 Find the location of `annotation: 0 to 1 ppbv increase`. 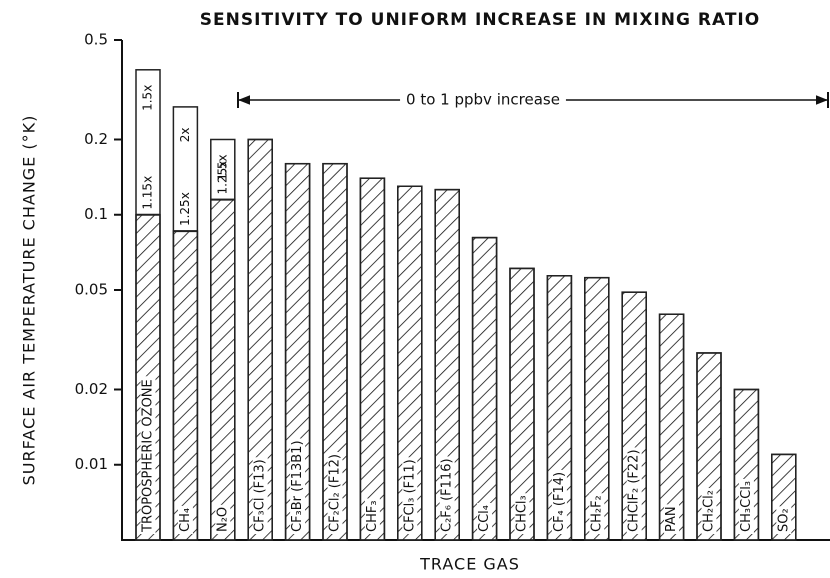

annotation: 0 to 1 ppbv increase is located at coordinates (483, 100).